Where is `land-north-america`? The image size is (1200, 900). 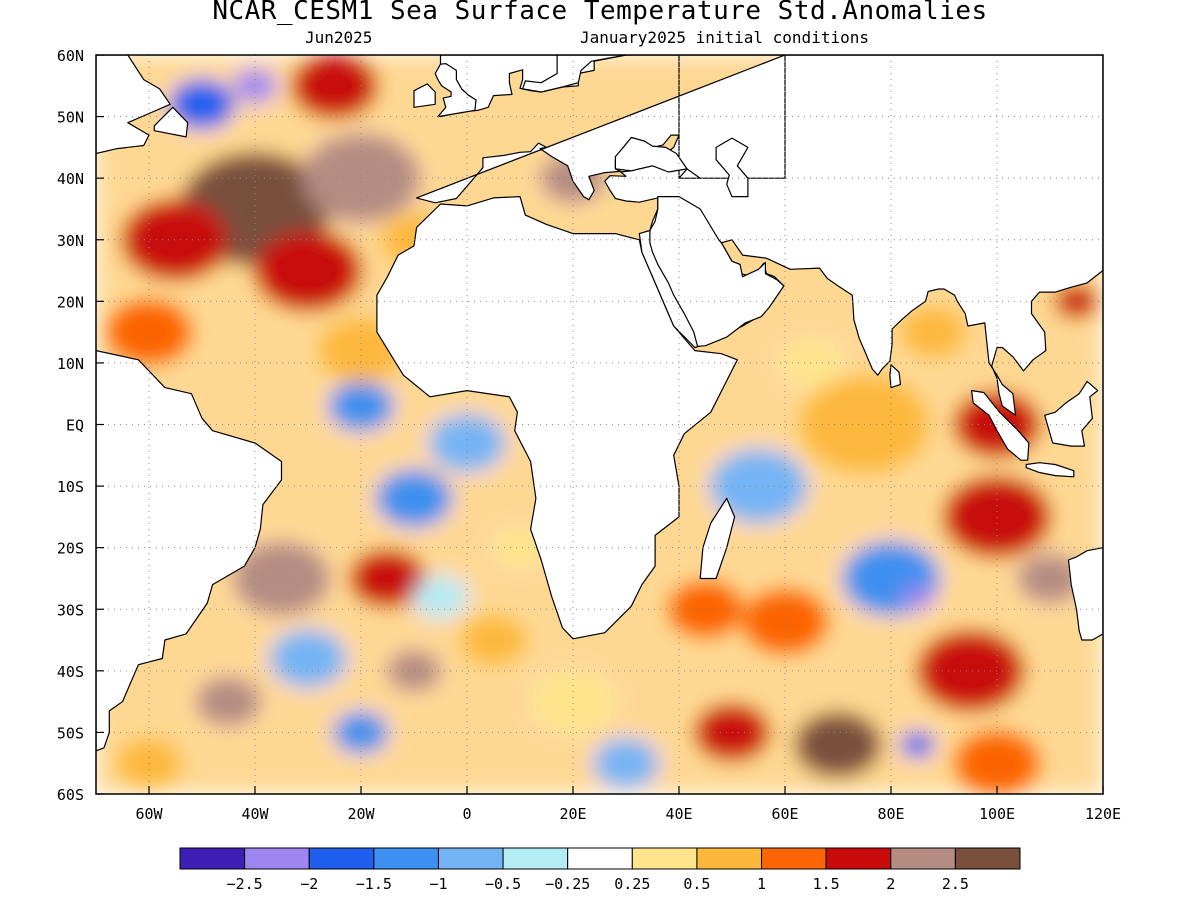
land-north-america is located at coordinates (133, 105).